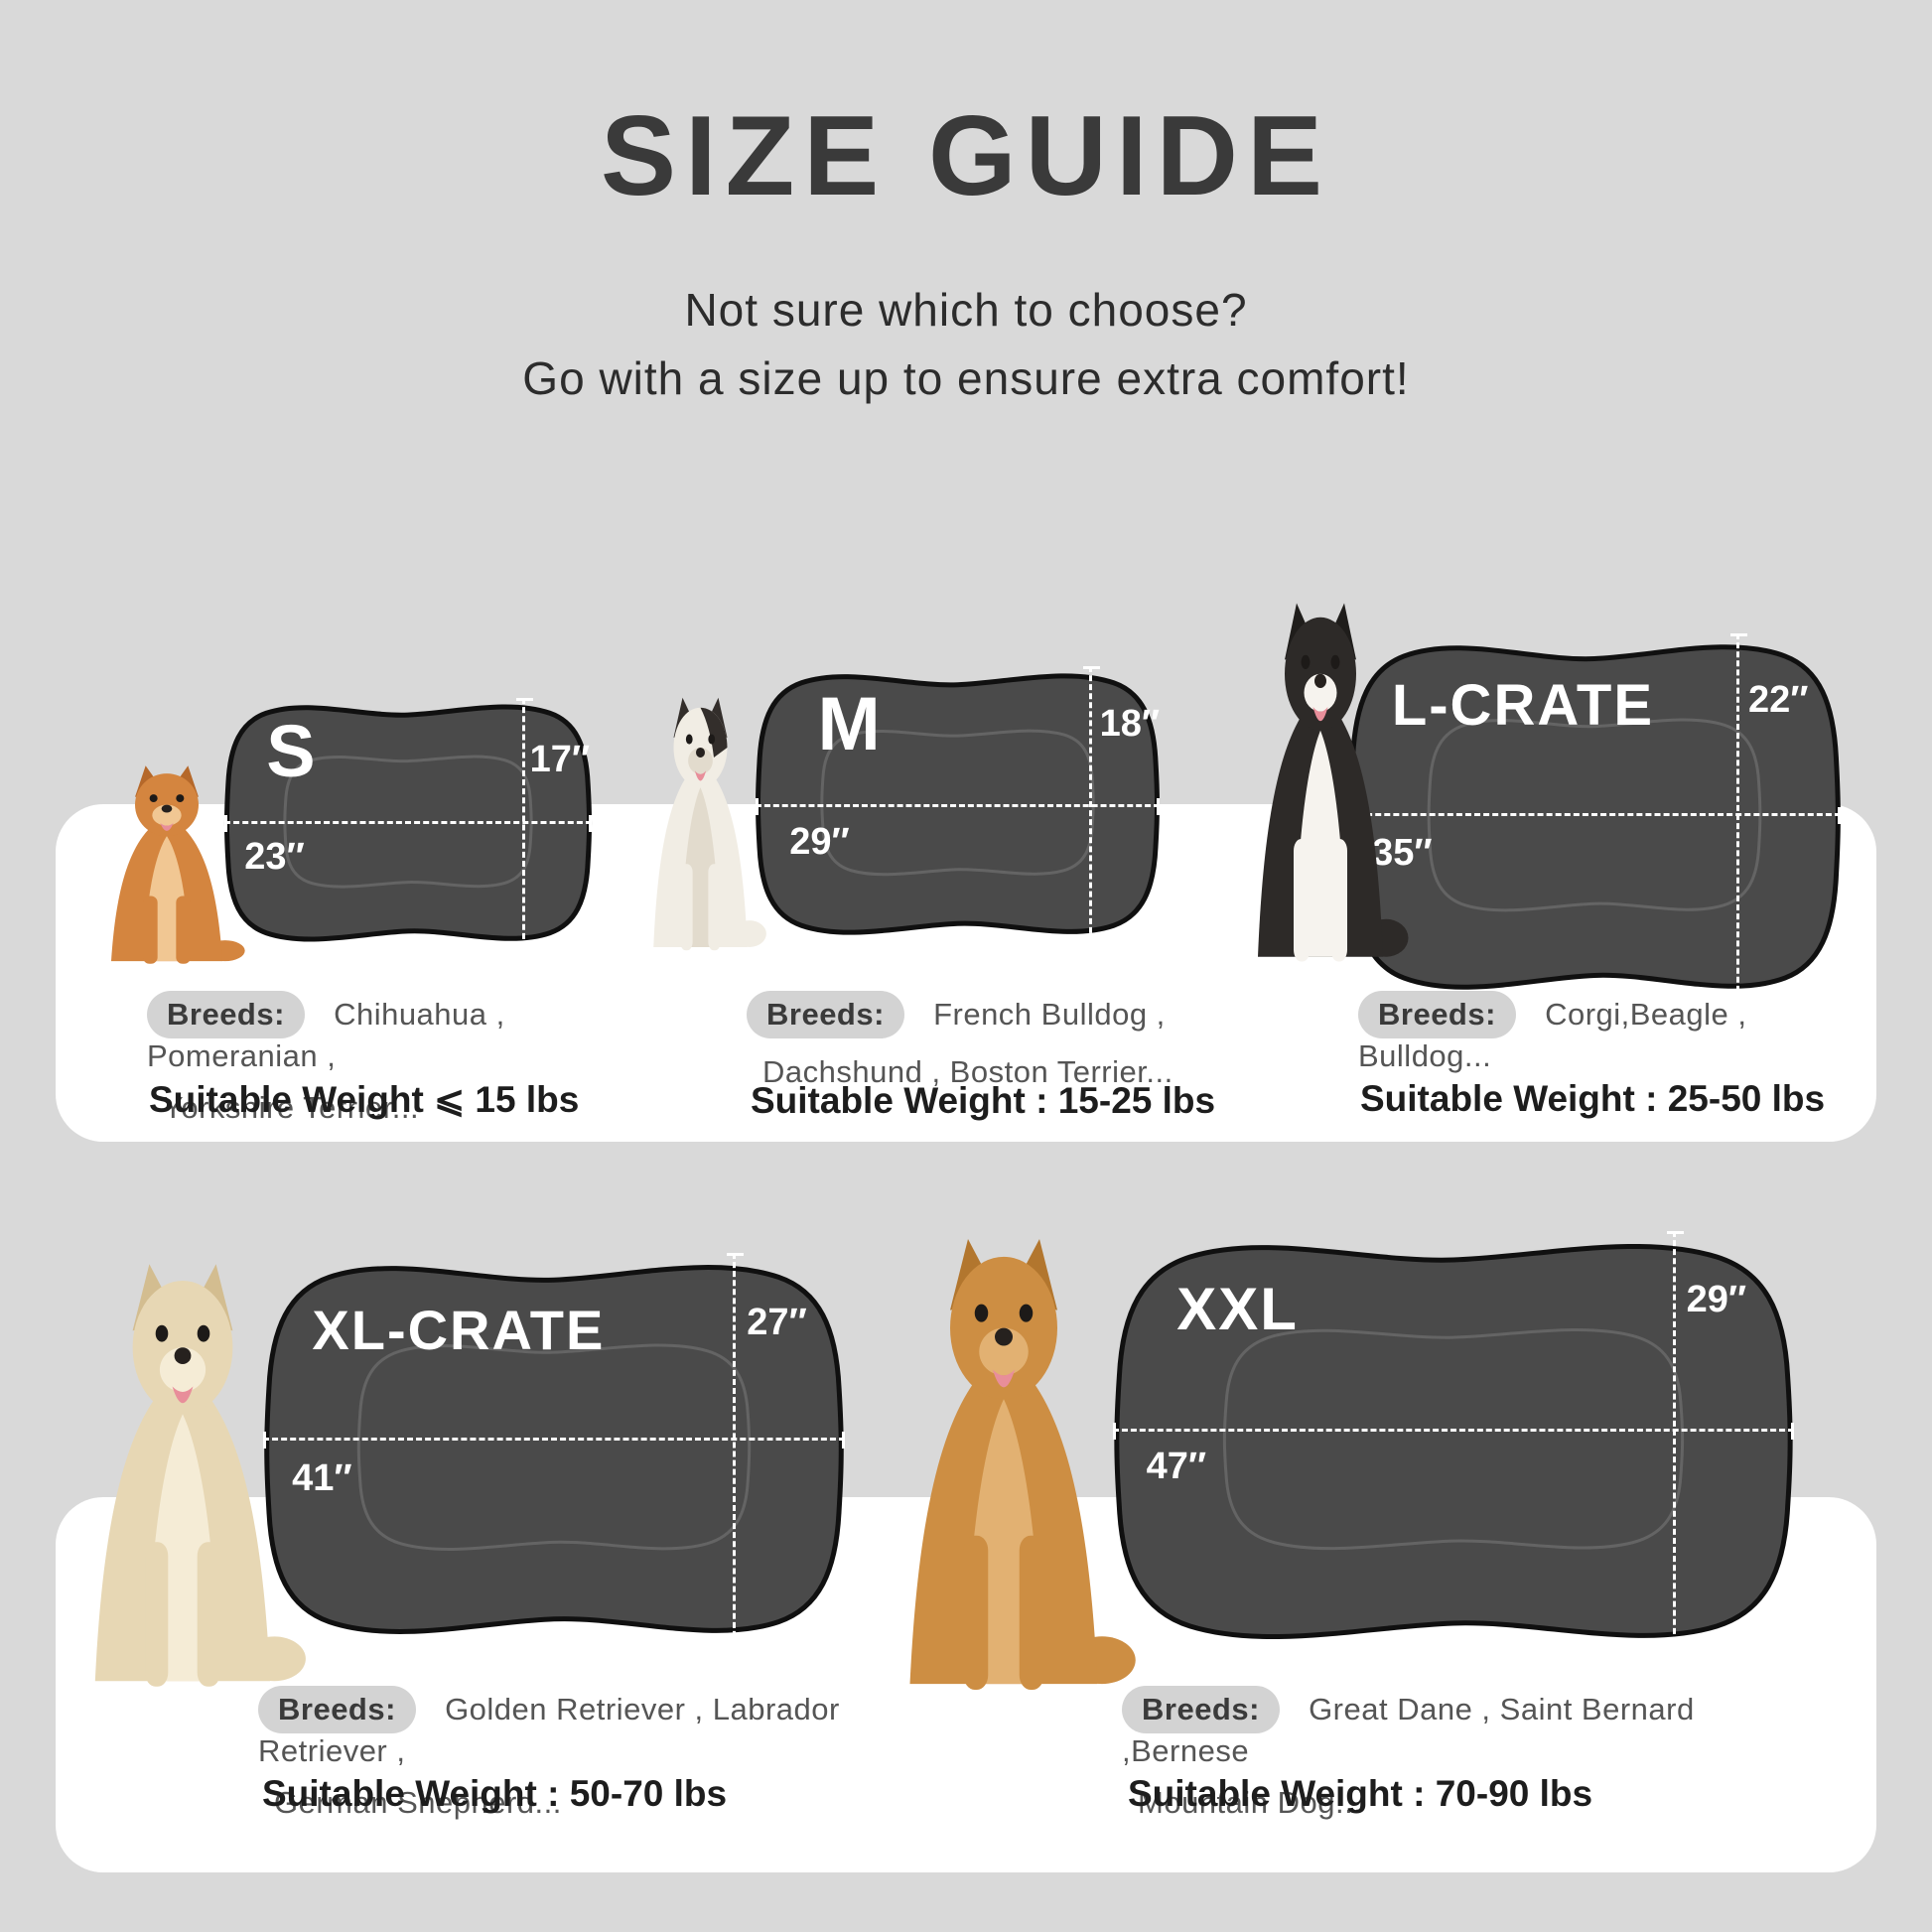  Describe the element at coordinates (326, 1035) in the screenshot. I see `breeds-list-line1: Chihuahua , Pomeranian ,` at that location.